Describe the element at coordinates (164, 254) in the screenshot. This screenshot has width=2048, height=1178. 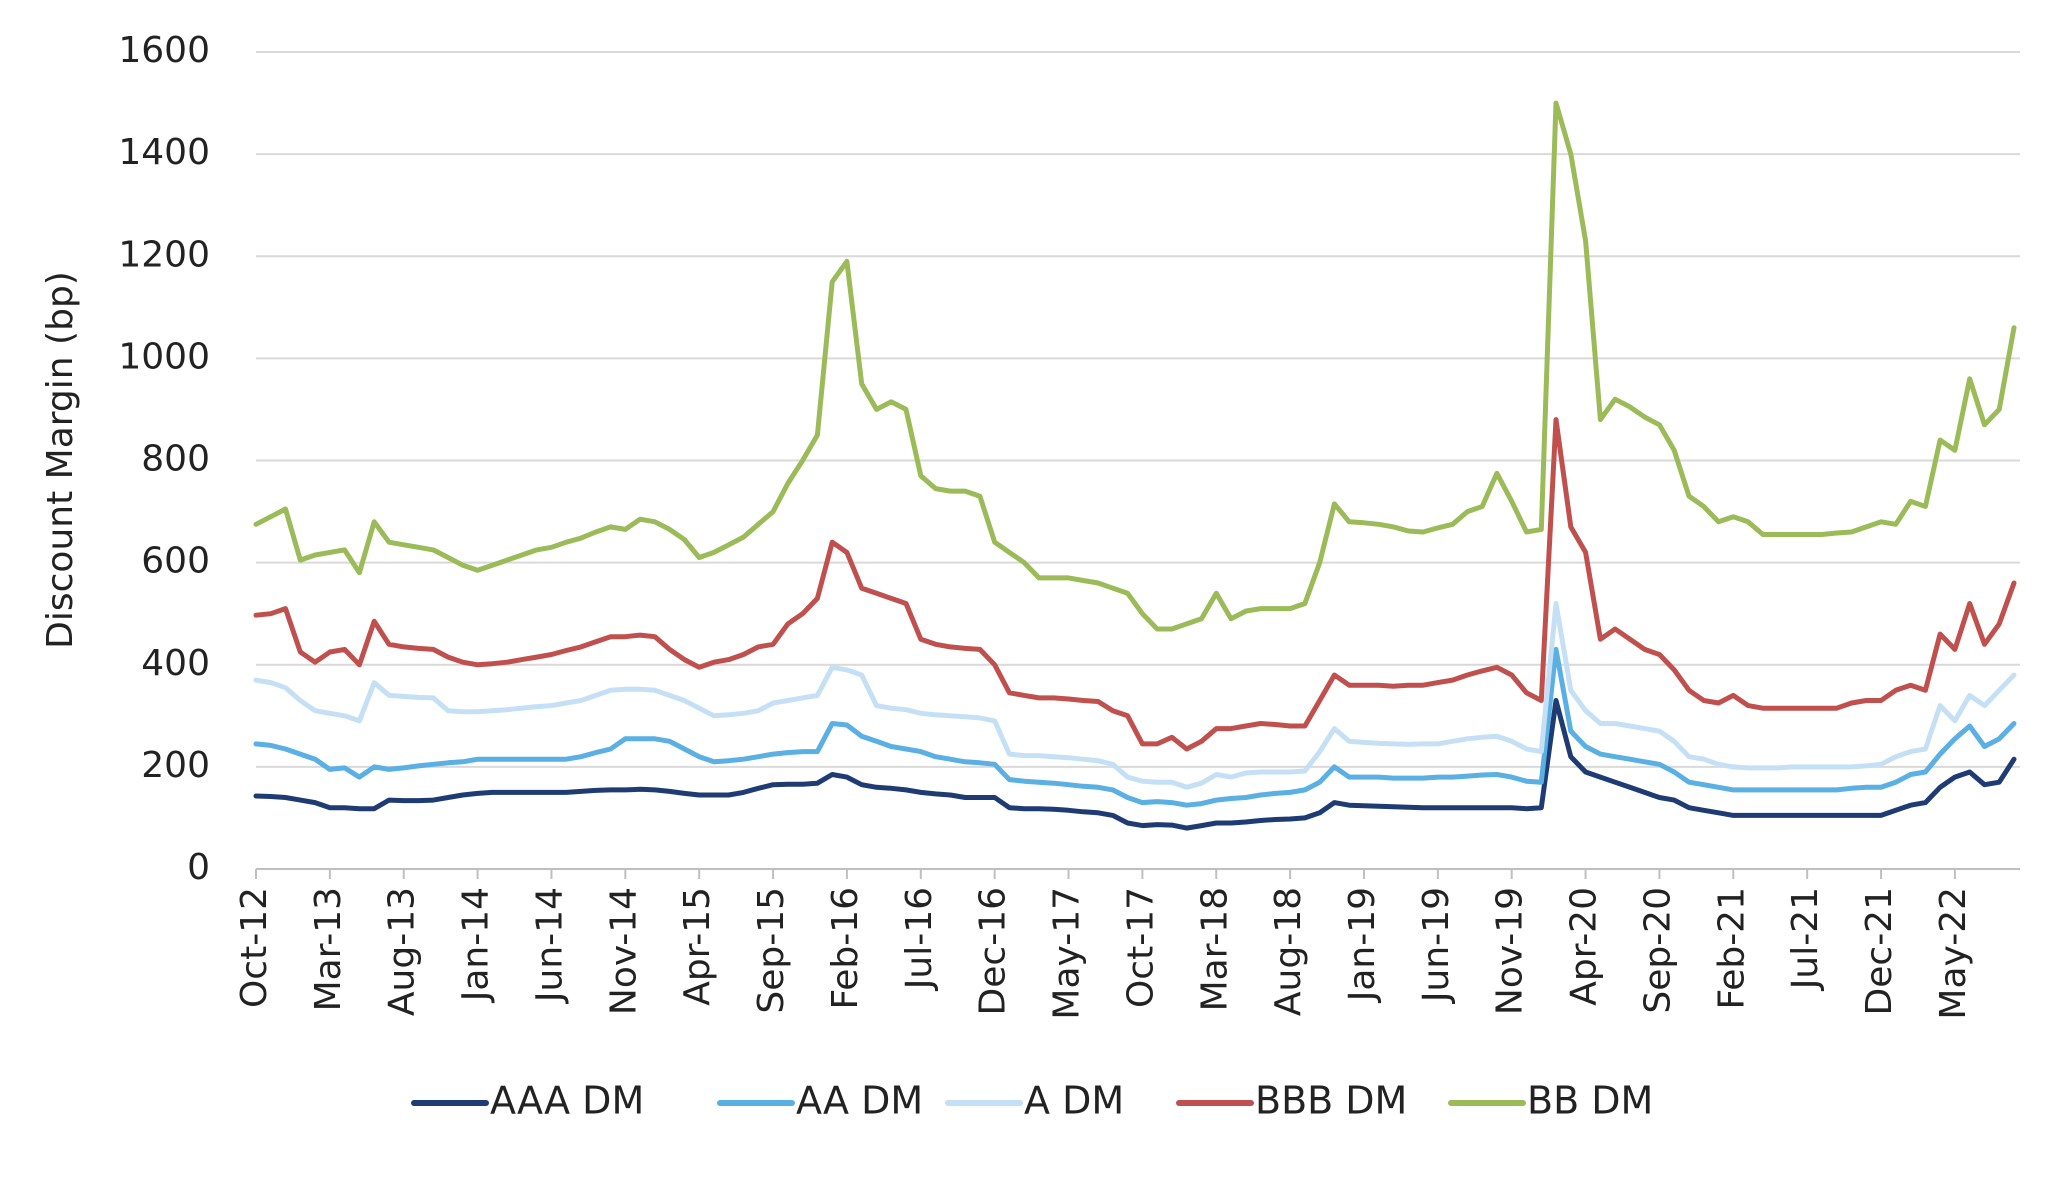
I see `y-tick-label: 1200` at that location.